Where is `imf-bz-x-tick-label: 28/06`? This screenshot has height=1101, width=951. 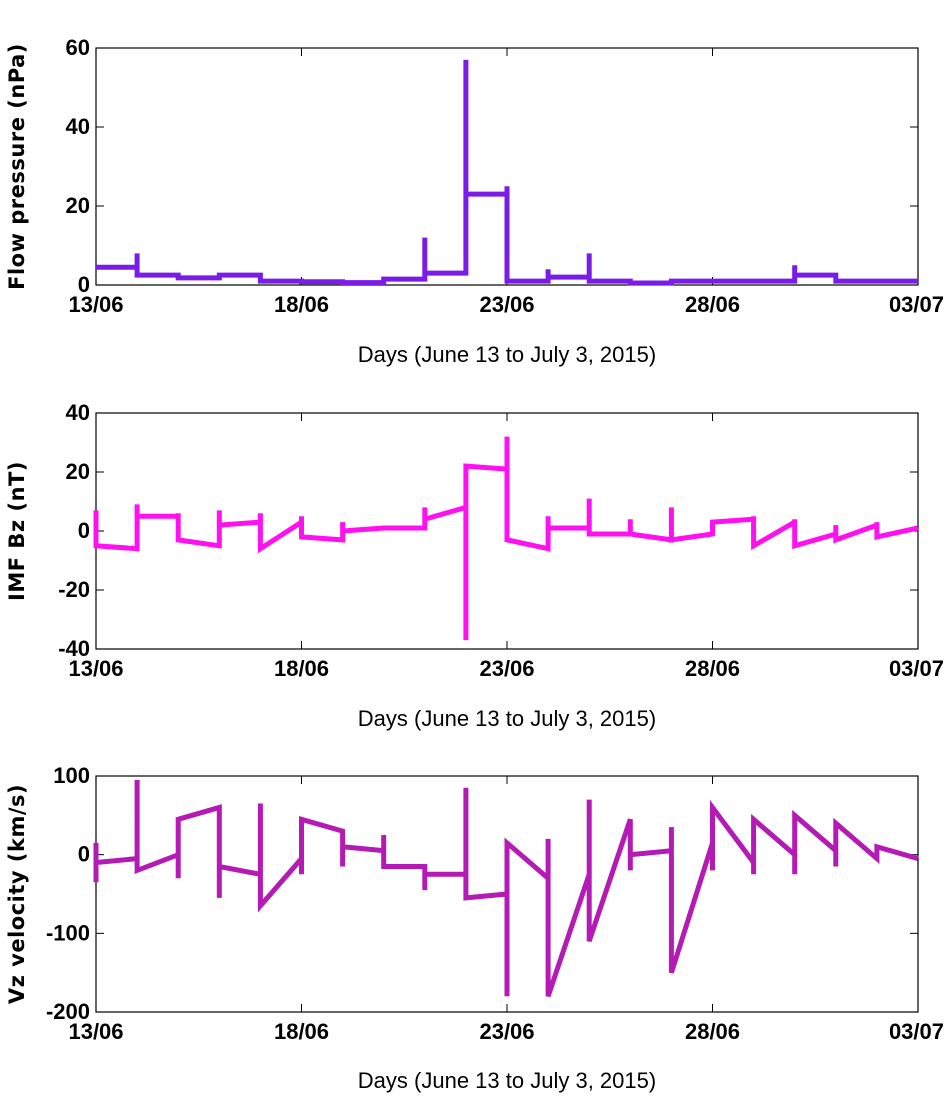
imf-bz-x-tick-label: 28/06 is located at coordinates (712, 668).